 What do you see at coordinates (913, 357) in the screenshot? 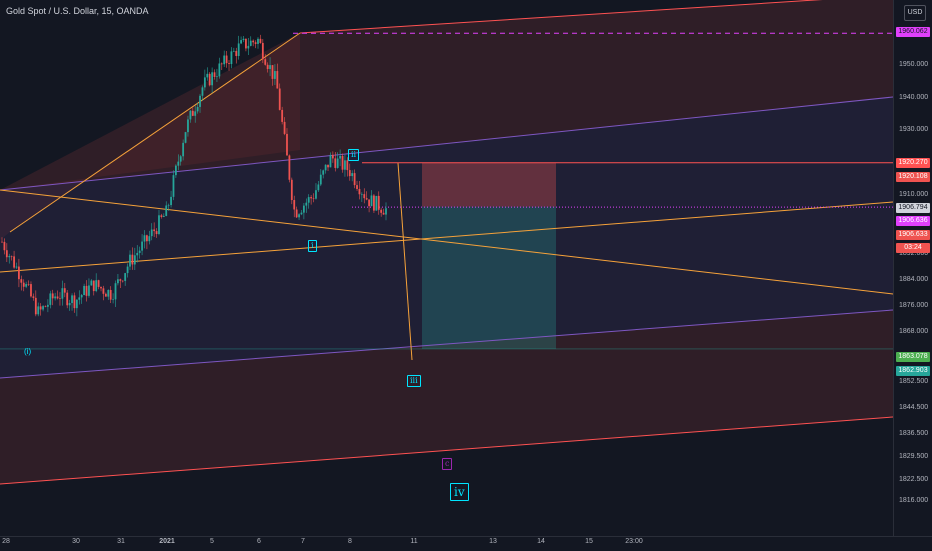
I see `price-tag: 1863.078` at bounding box center [913, 357].